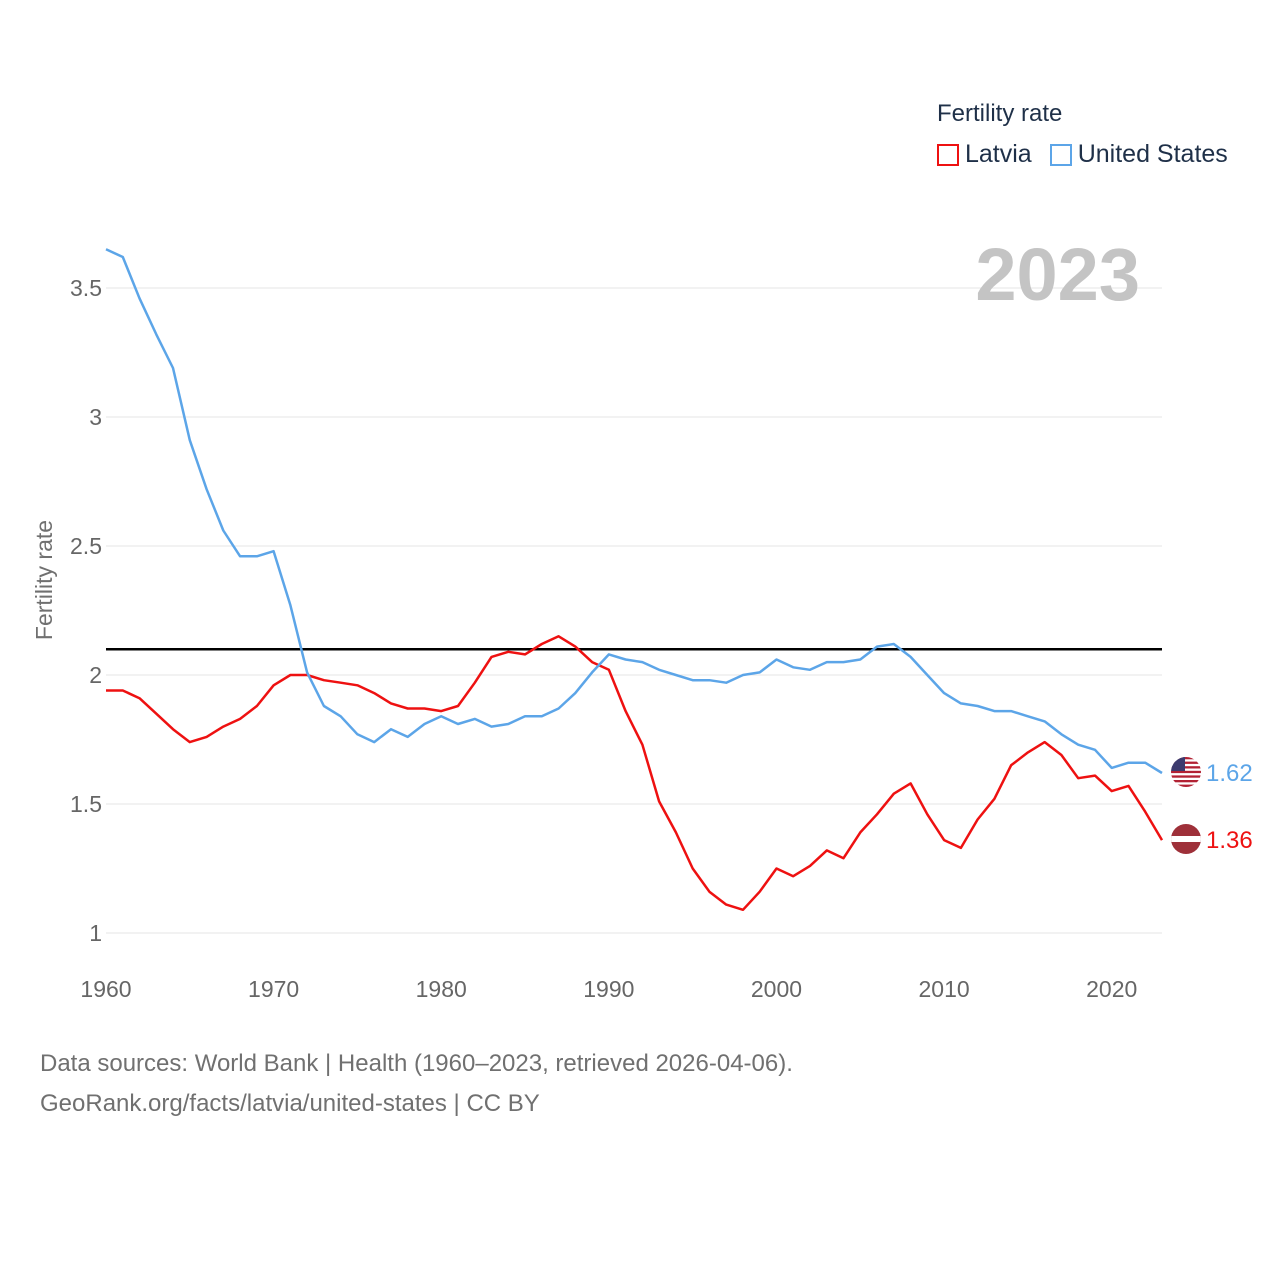 Image resolution: width=1280 pixels, height=1280 pixels. Describe the element at coordinates (95, 417) in the screenshot. I see `y-tick-label: 3` at that location.